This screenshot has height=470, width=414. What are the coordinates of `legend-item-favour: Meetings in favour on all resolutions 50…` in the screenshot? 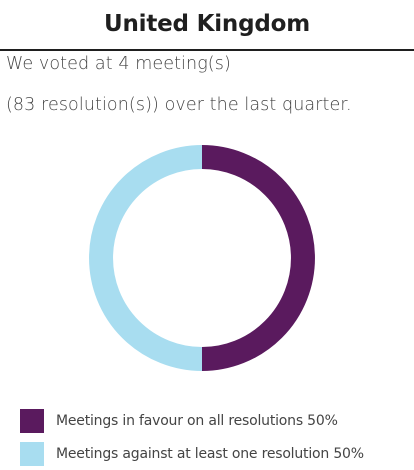 It's located at (192, 420).